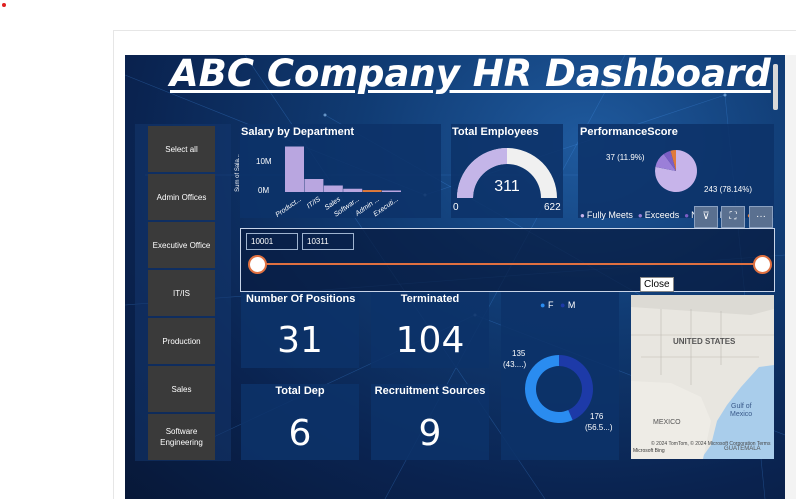 The height and width of the screenshot is (499, 796). I want to click on slider-track, so click(508, 264).